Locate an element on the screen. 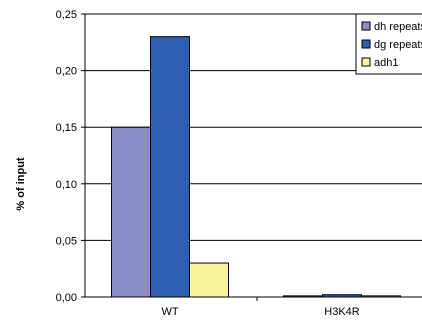  y-axis-title: % of input is located at coordinates (21, 183).